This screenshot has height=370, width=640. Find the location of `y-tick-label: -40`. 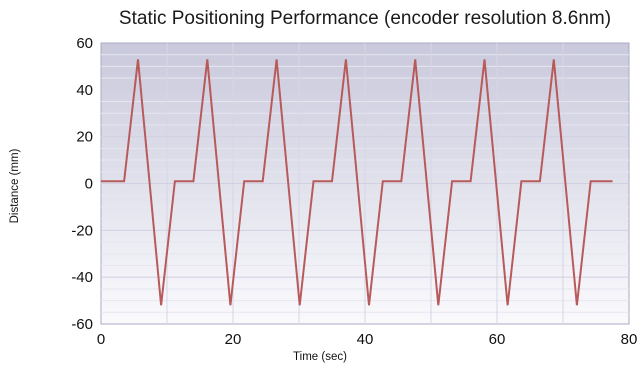

y-tick-label: -40 is located at coordinates (82, 277).